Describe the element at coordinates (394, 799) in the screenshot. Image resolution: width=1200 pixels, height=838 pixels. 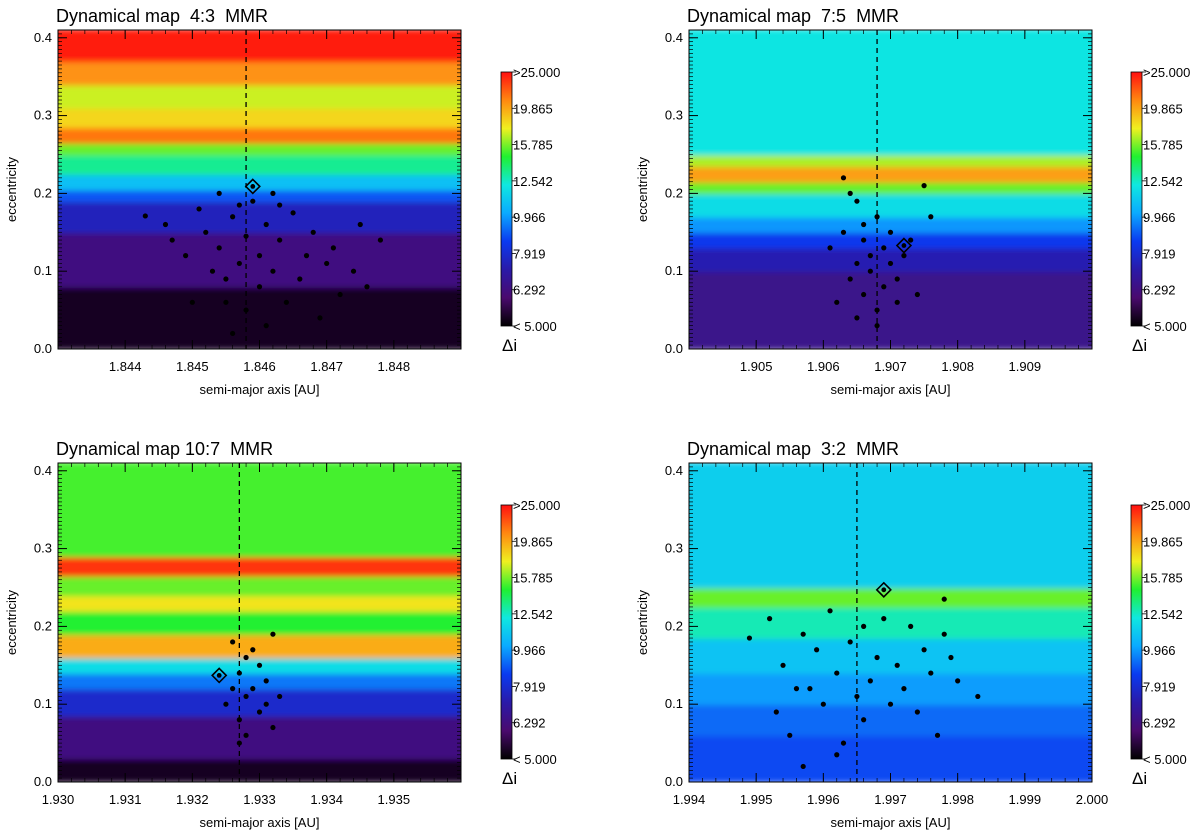
I see `x-tick-label: 1.935` at that location.